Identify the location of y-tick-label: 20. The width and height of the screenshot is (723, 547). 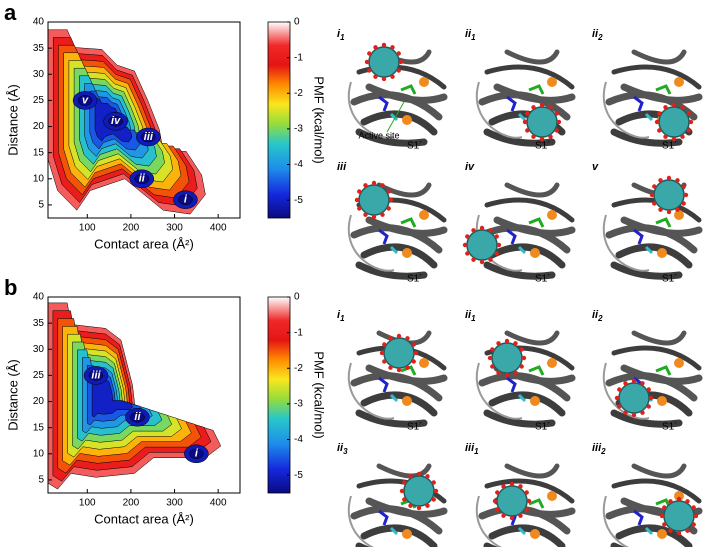
(39, 126).